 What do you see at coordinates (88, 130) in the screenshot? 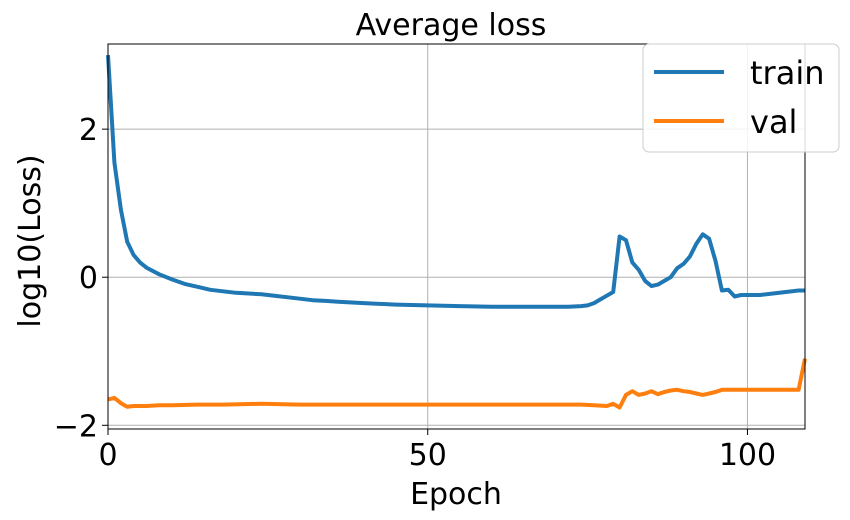
I see `y-tick-label: 2` at bounding box center [88, 130].